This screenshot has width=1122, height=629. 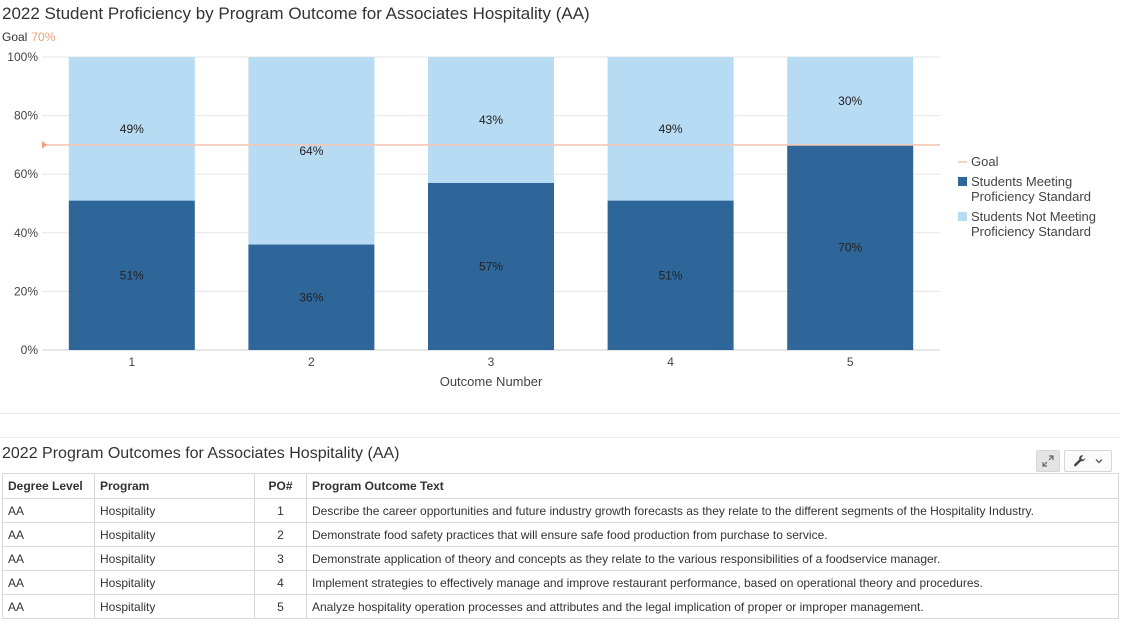 What do you see at coordinates (131, 362) in the screenshot?
I see `x-tick-label: 1` at bounding box center [131, 362].